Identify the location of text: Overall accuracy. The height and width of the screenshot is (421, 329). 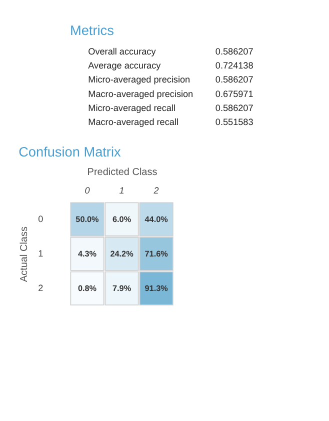
(122, 51).